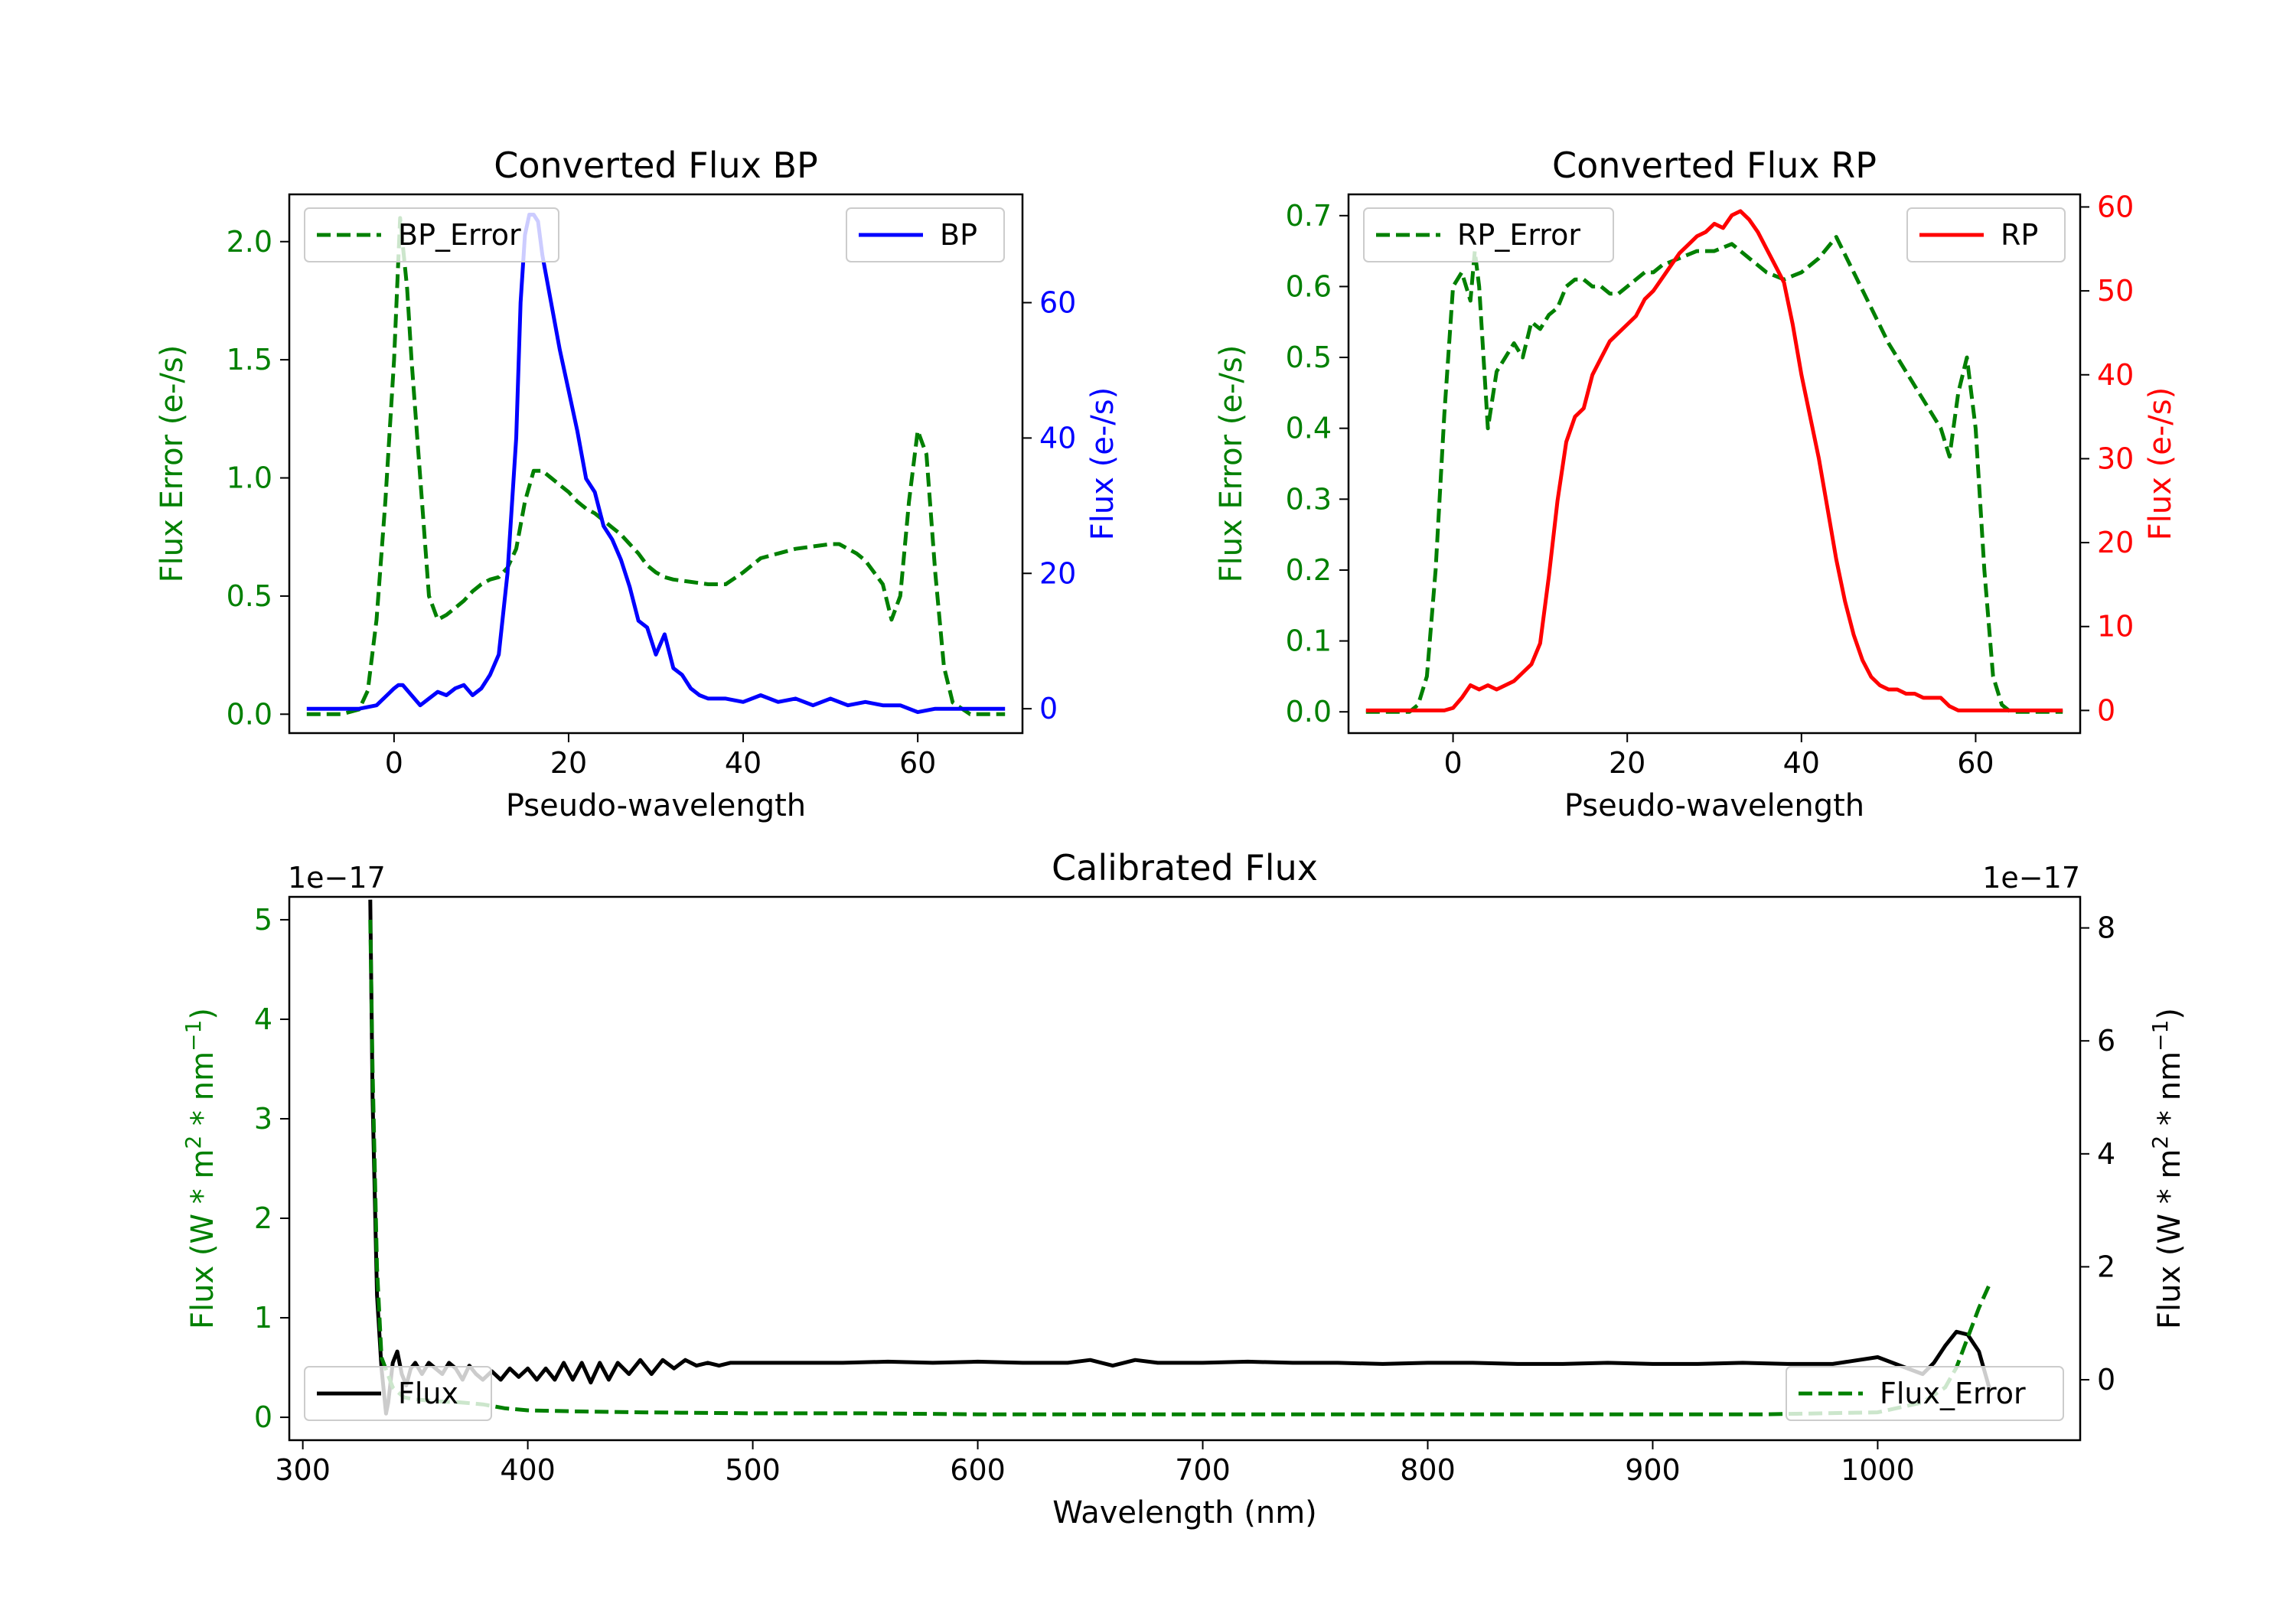 Image resolution: width=2296 pixels, height=1607 pixels. Describe the element at coordinates (1185, 867) in the screenshot. I see `chart-title: Calibrated Flux` at that location.